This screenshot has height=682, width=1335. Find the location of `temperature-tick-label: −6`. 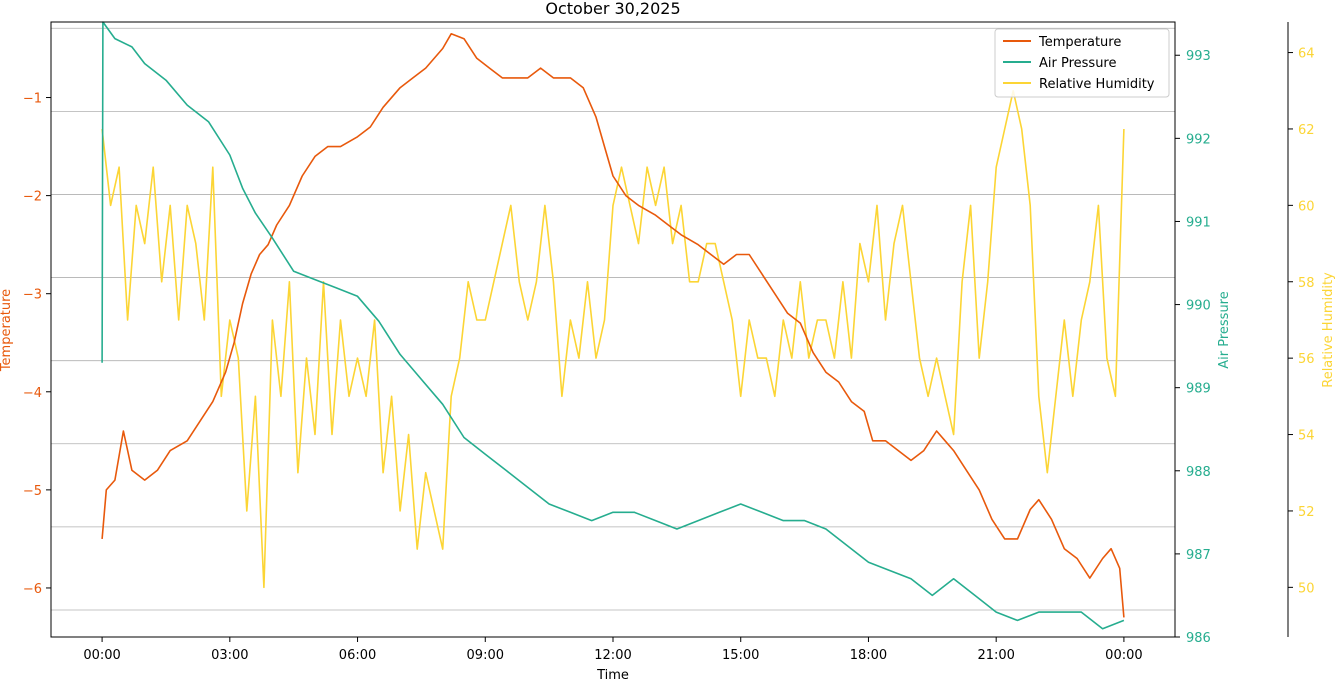

temperature-tick-label: −6 is located at coordinates (32, 589).